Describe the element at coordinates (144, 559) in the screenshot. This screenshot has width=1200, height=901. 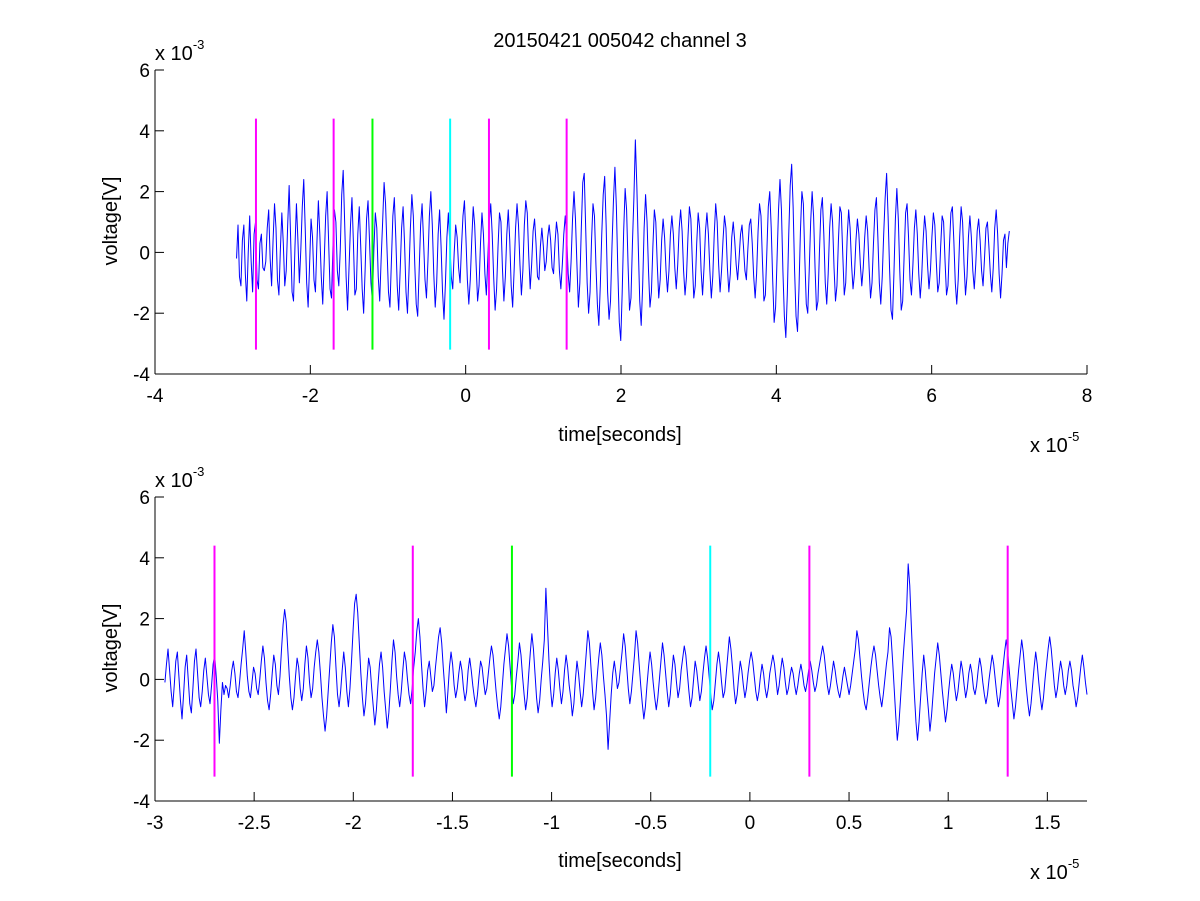
I see `bottom-y-tick-label: 4` at that location.